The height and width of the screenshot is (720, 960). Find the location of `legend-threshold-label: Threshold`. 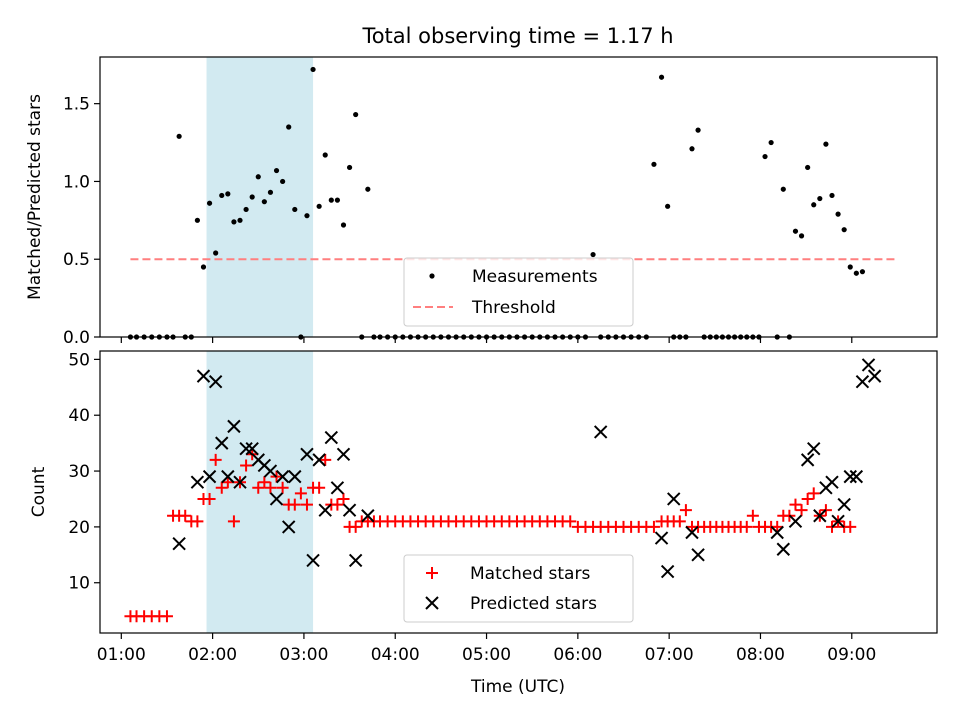

legend-threshold-label: Threshold is located at coordinates (513, 308).